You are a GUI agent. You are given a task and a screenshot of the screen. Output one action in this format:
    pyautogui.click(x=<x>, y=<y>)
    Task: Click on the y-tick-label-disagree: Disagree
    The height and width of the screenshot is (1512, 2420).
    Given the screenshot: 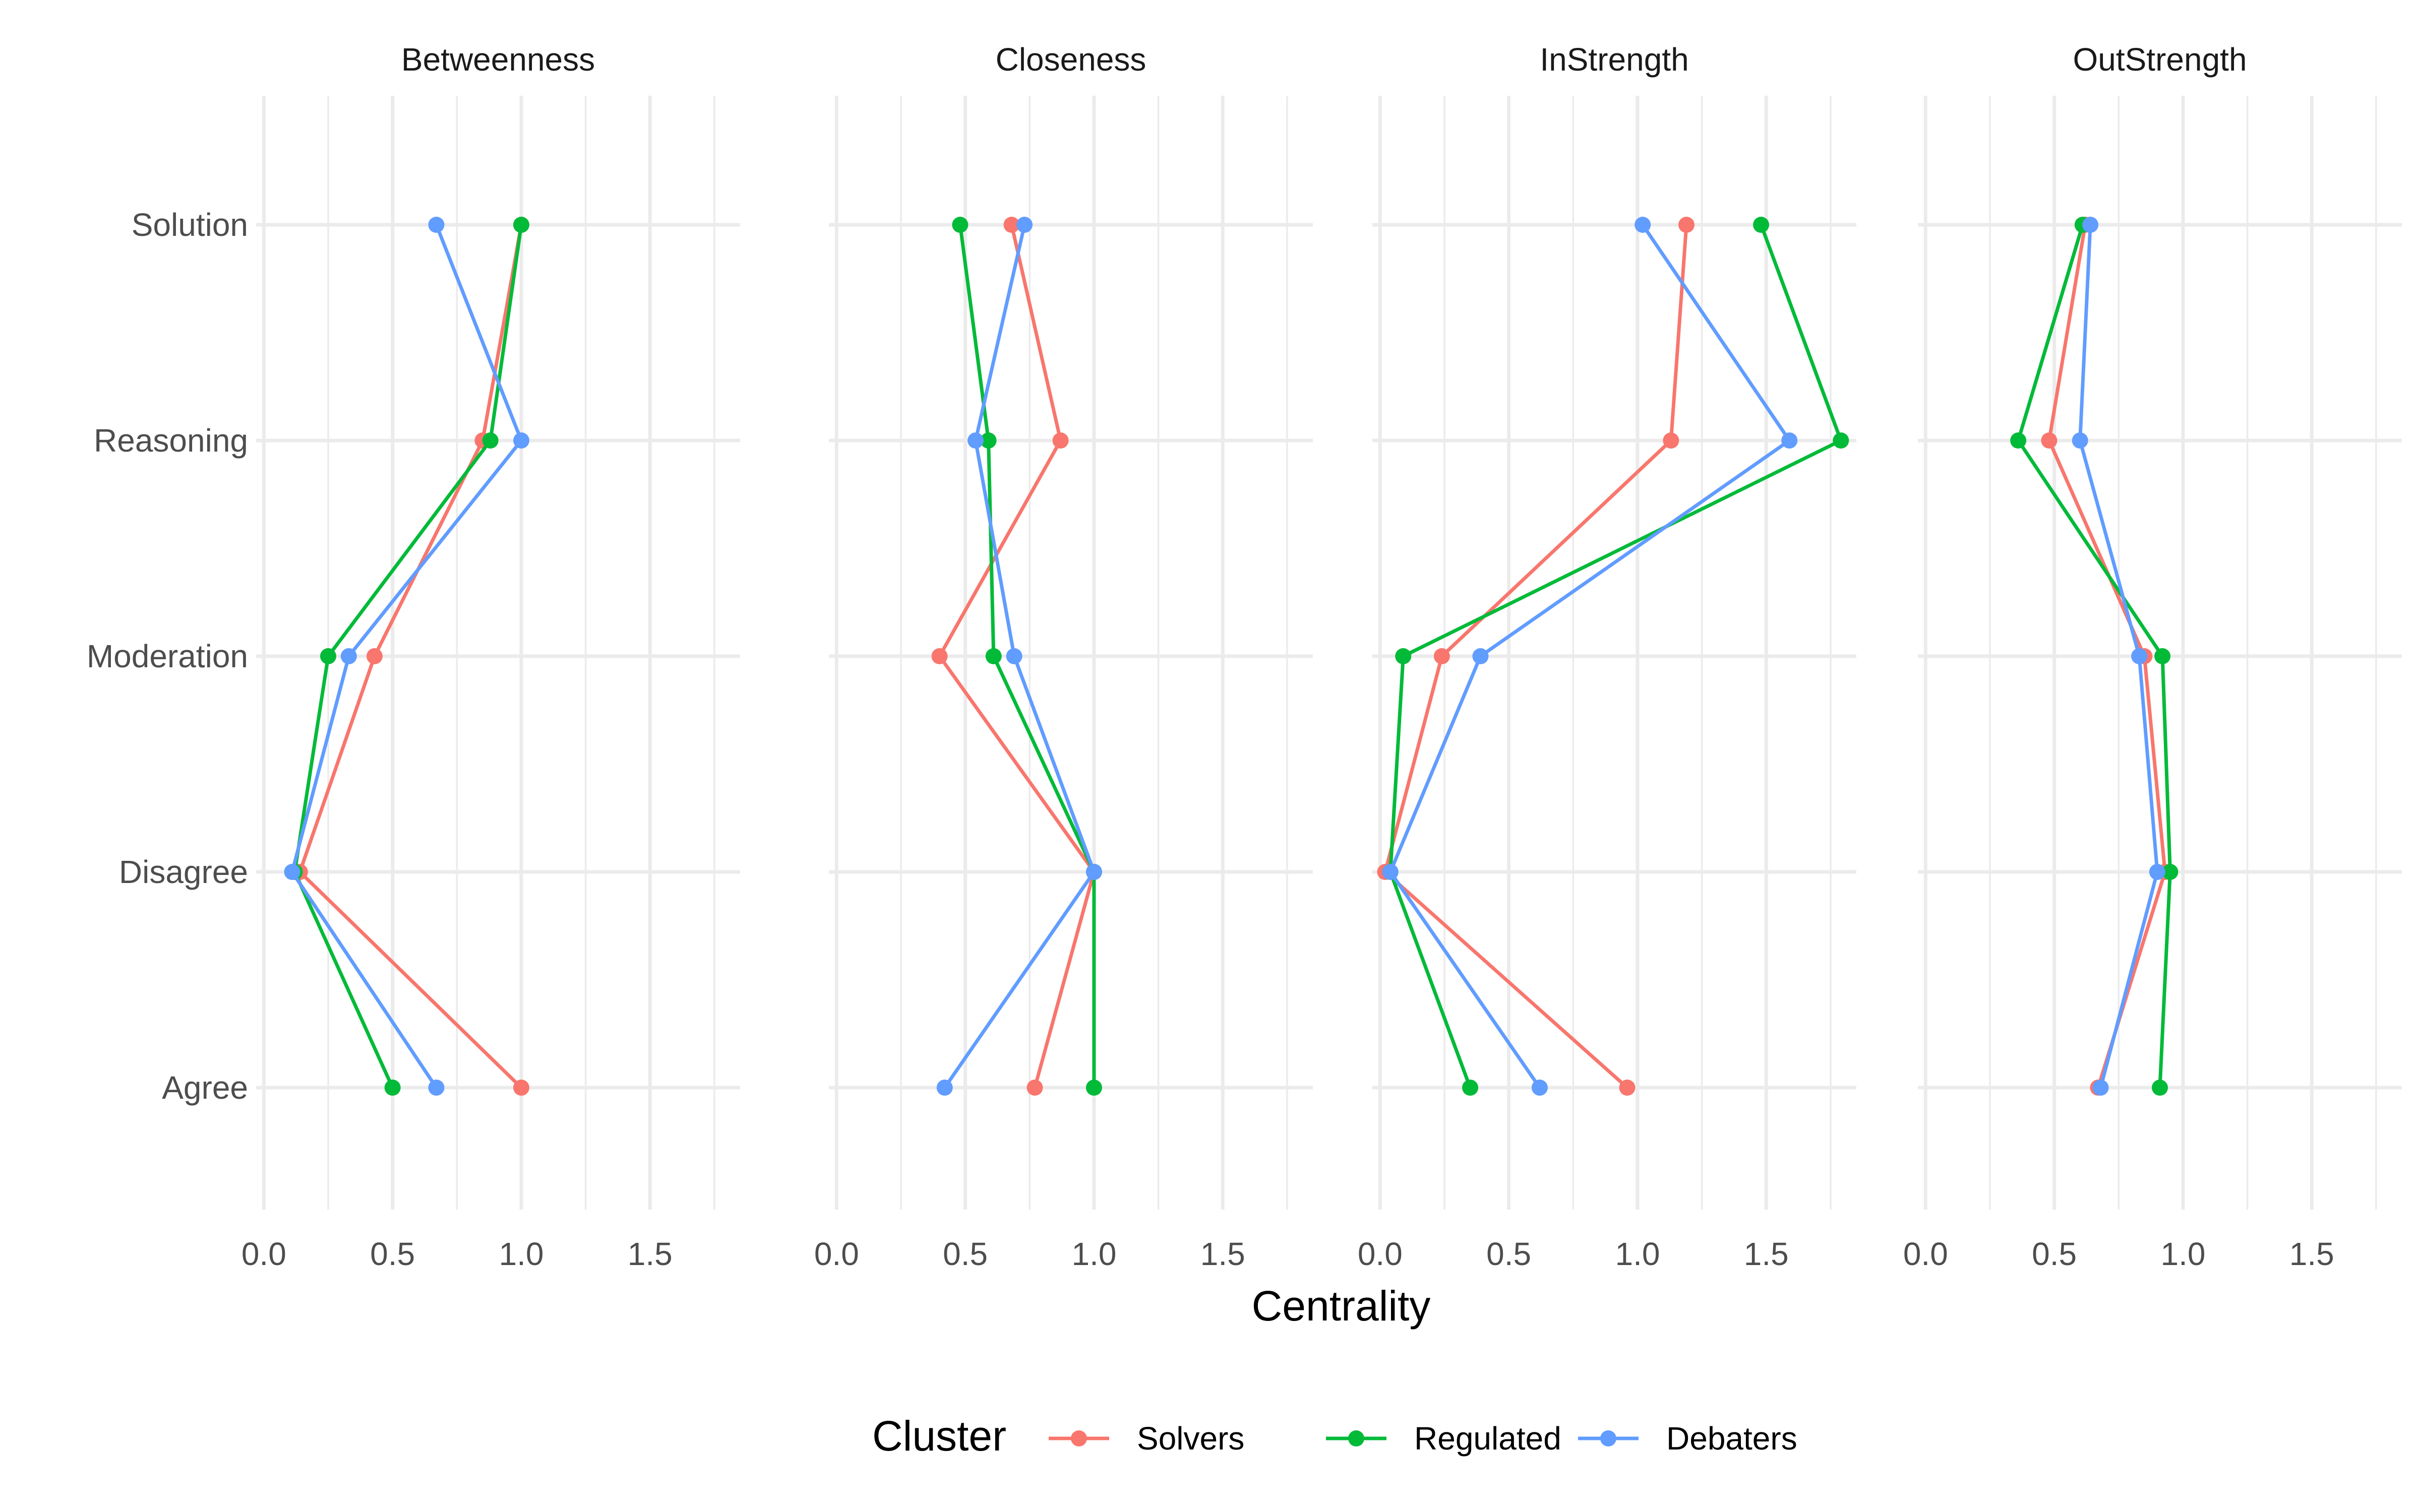 What is the action you would take?
    pyautogui.click(x=183, y=872)
    